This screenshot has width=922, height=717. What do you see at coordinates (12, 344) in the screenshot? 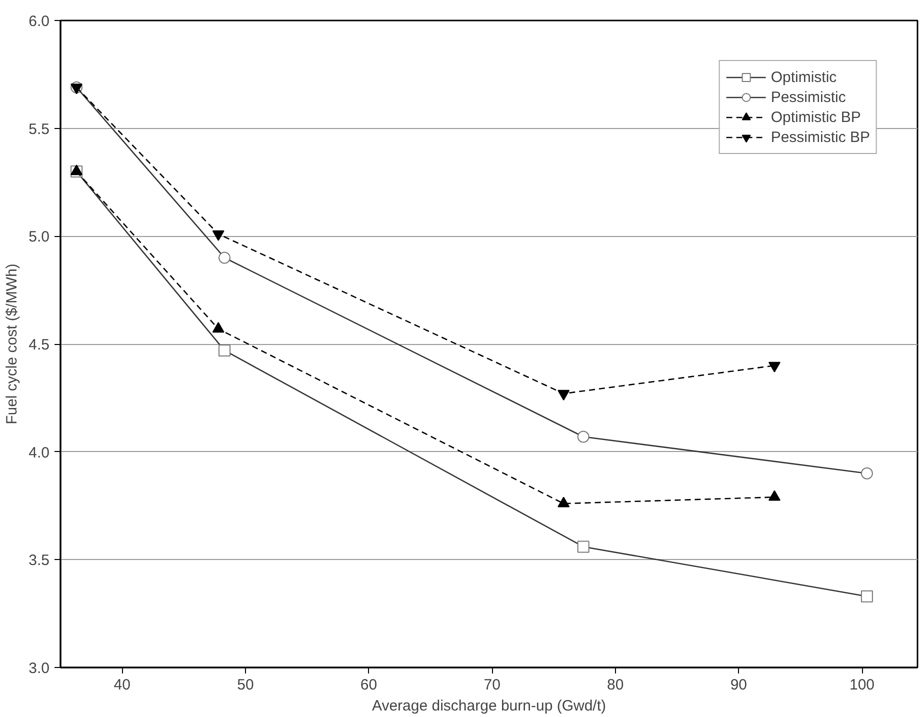
I see `y-axis-title: Fuel cycle cost ($/MWh)` at bounding box center [12, 344].